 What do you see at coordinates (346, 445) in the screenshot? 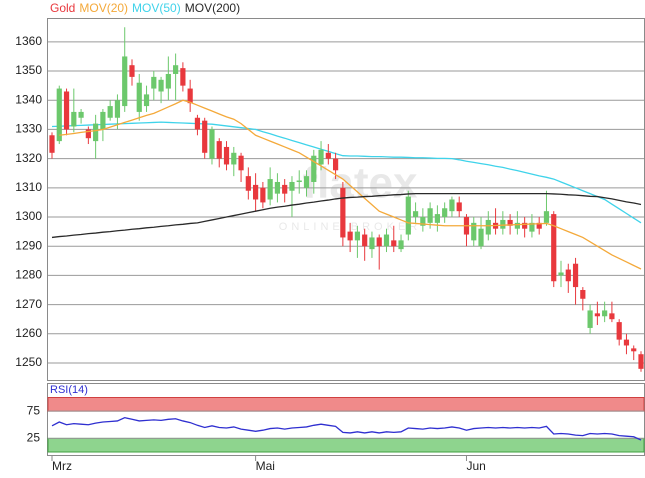
I see `oversold-band` at bounding box center [346, 445].